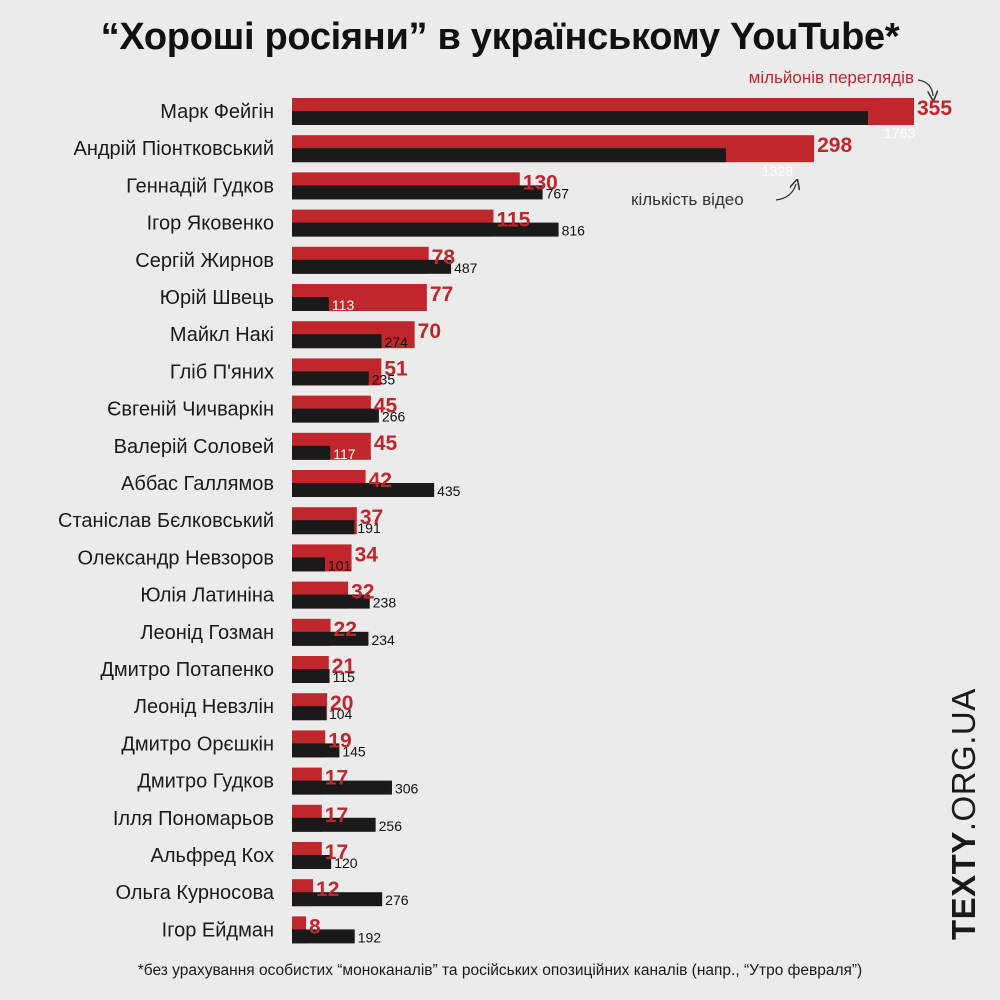 This screenshot has width=1000, height=1000. Describe the element at coordinates (385, 603) in the screenshot. I see `videos-value-label: 238` at that location.